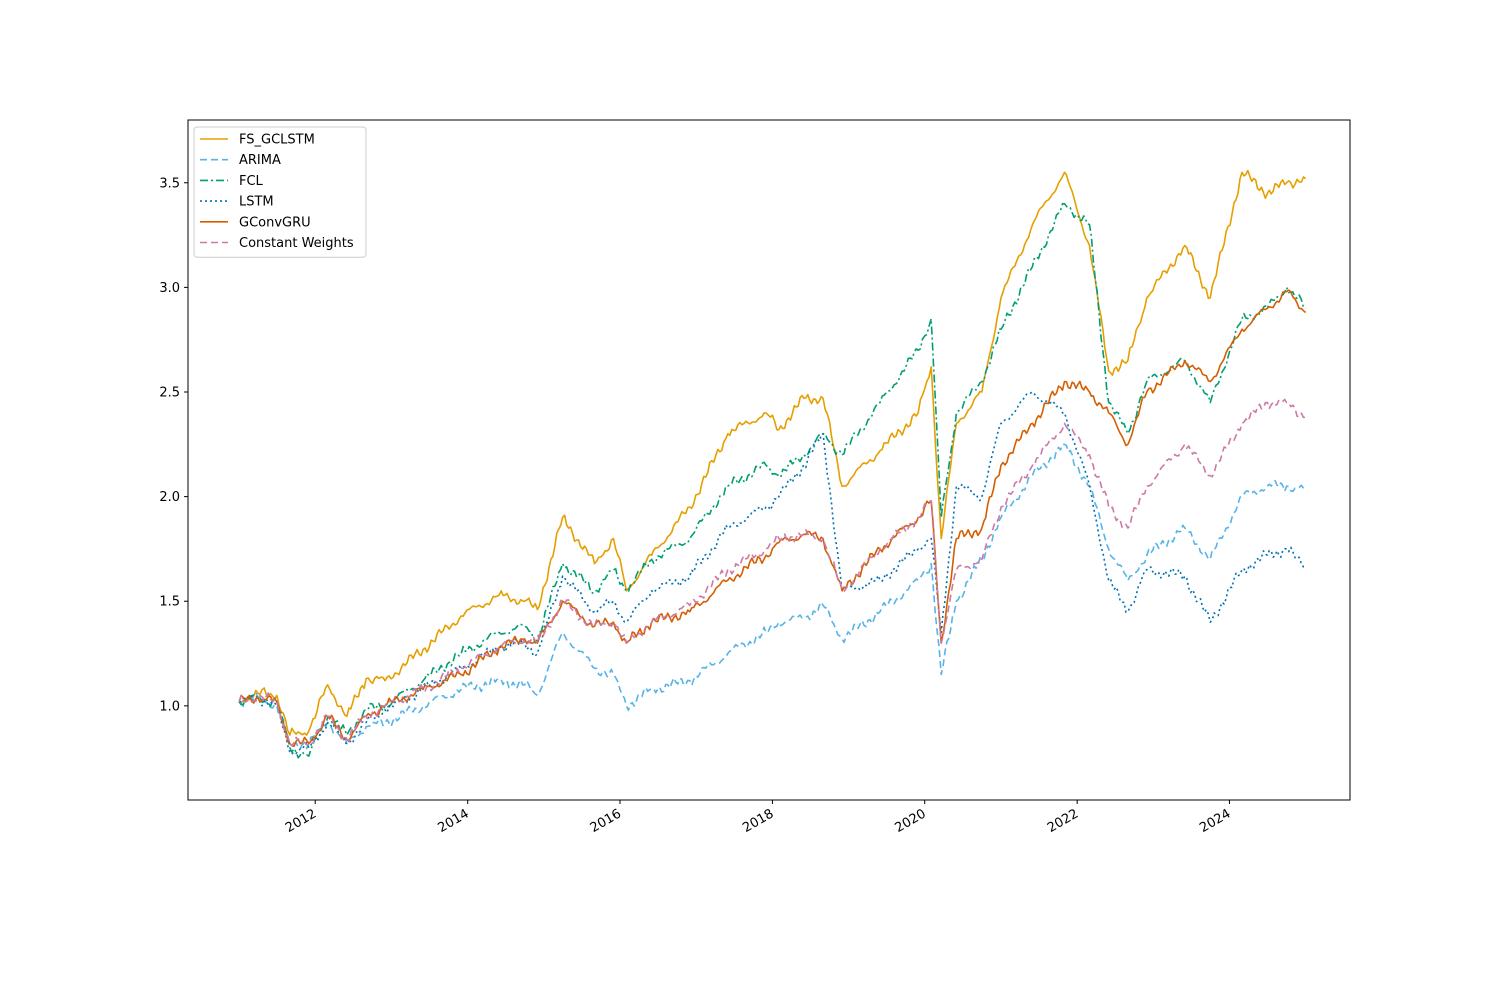  Describe the element at coordinates (911, 821) in the screenshot. I see `x-tick-label: 2020` at that location.